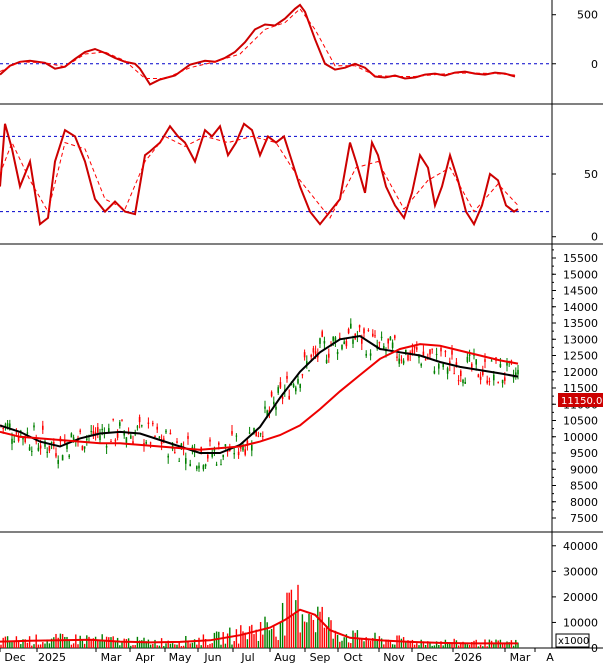 The height and width of the screenshot is (664, 603). I want to click on series-line, so click(259, 397).